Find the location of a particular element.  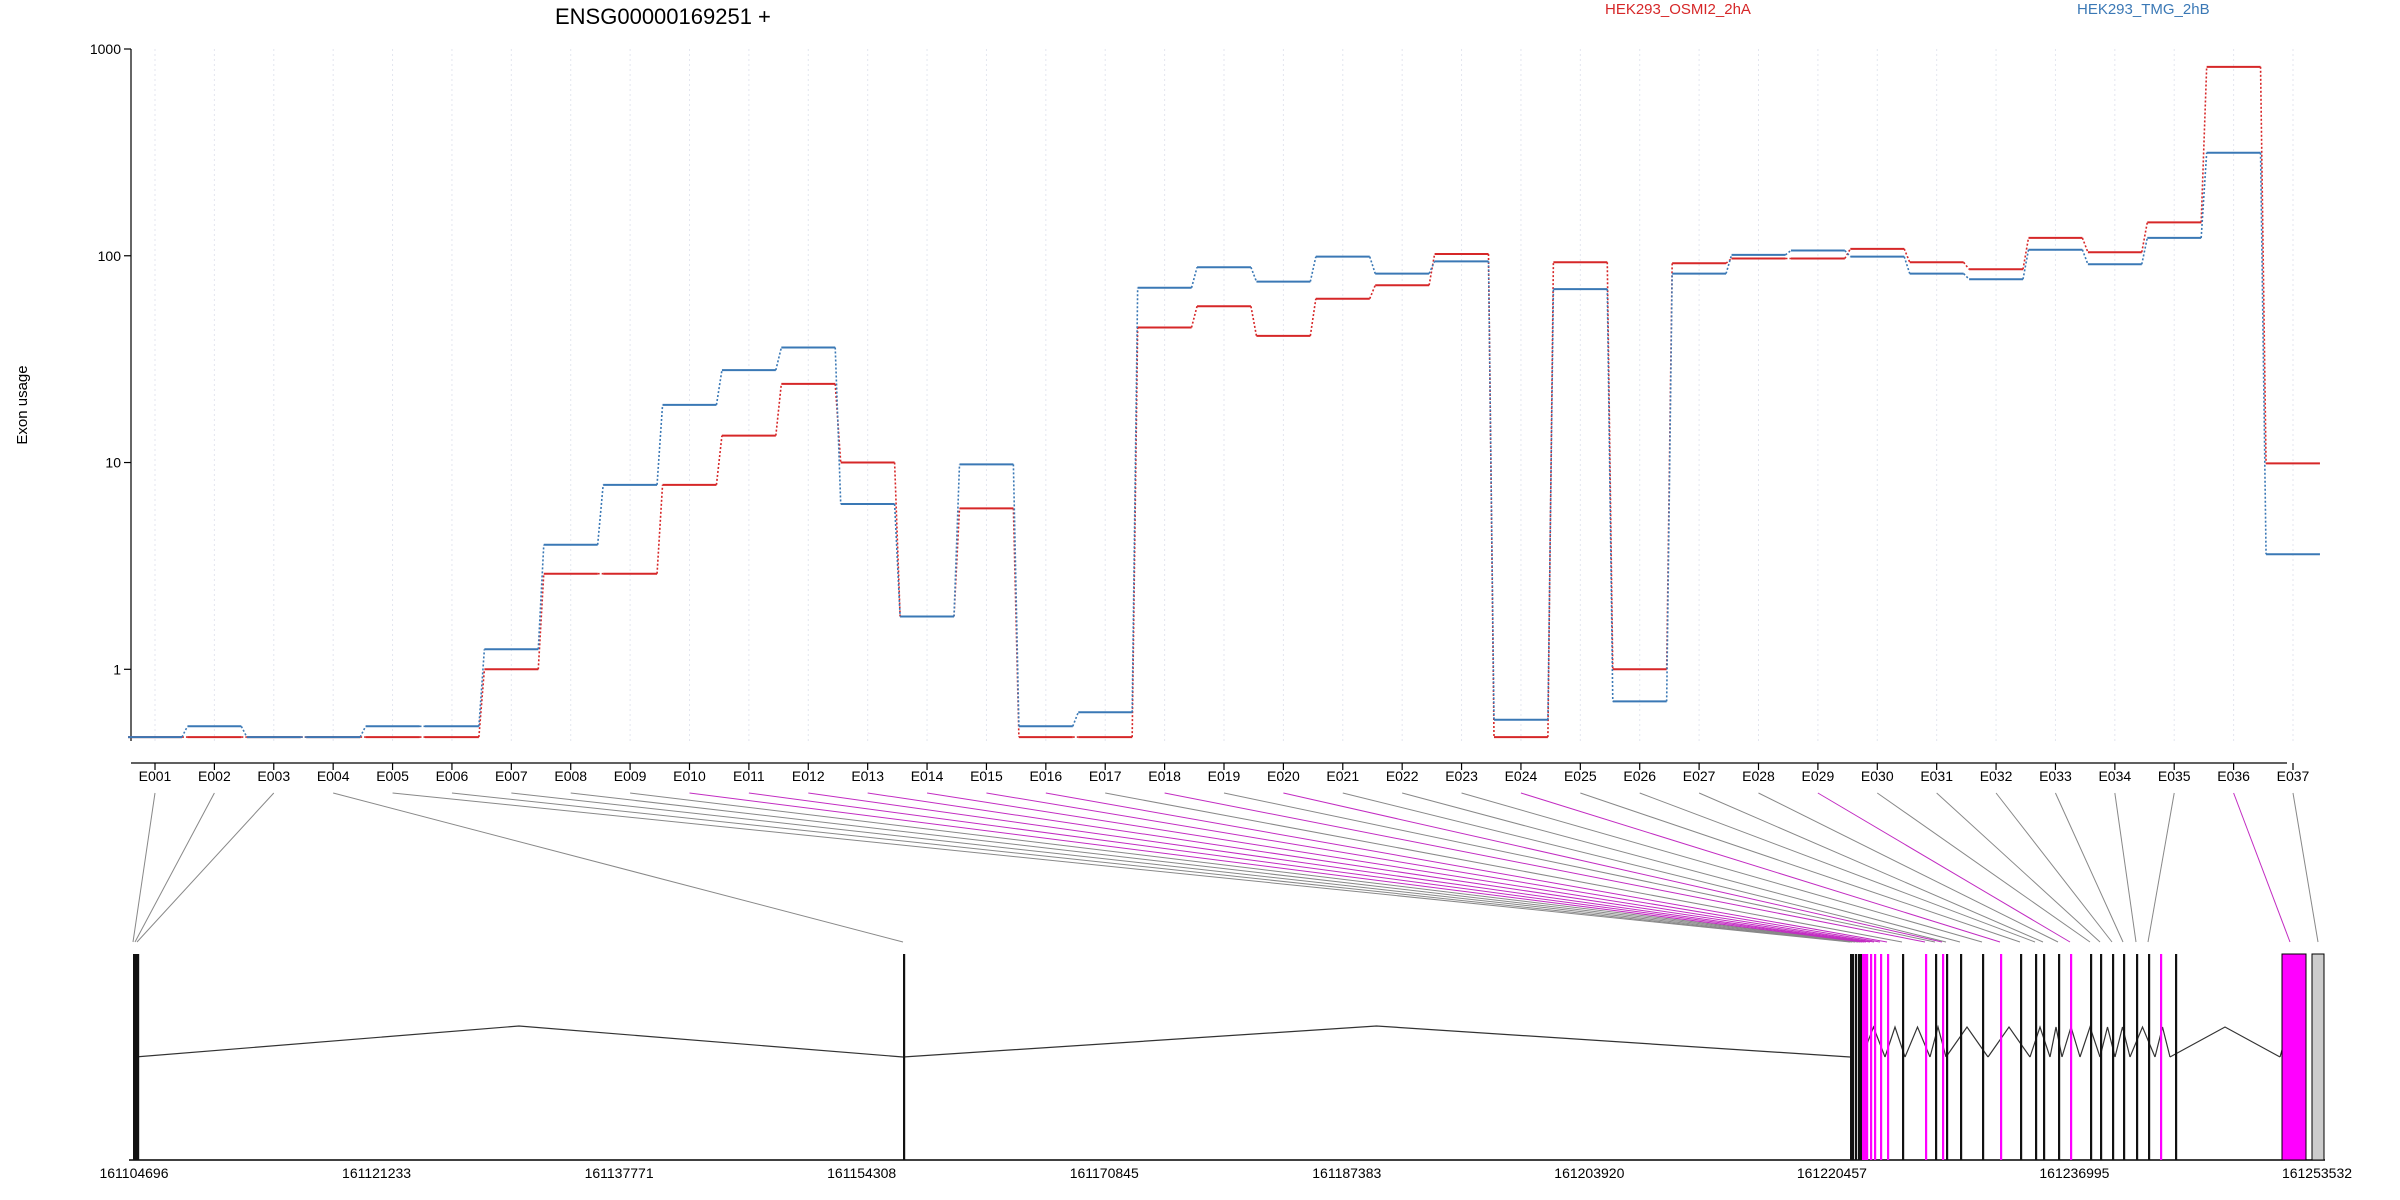

connector-E007 is located at coordinates (1183, 867).